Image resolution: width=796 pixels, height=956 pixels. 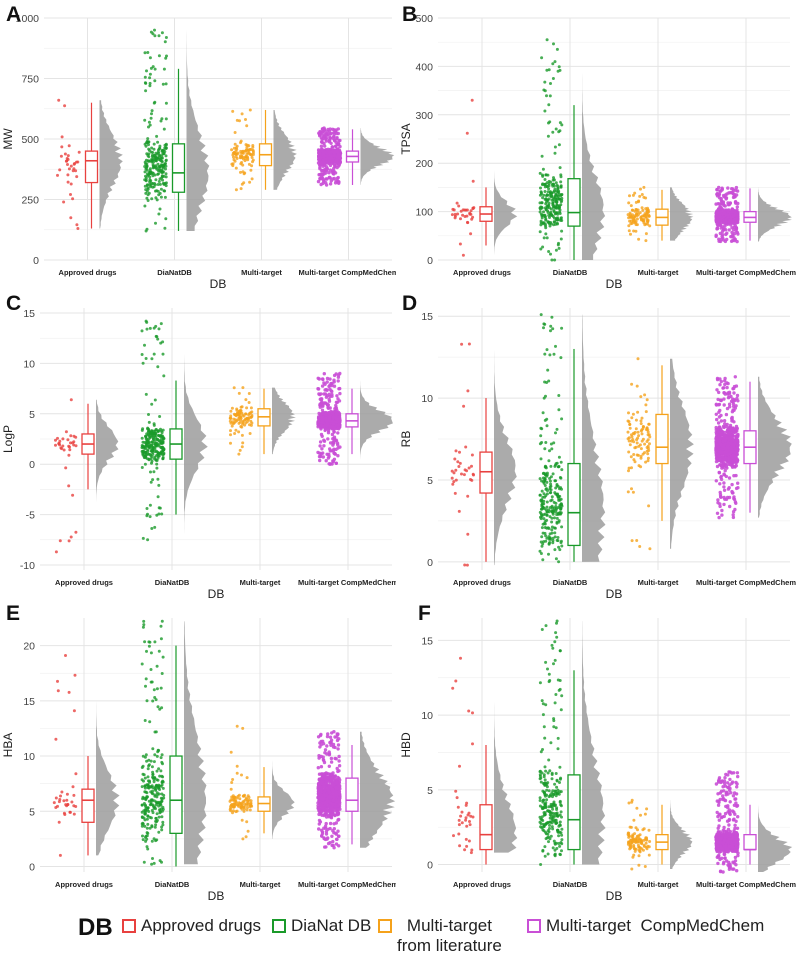 I want to click on y-axis-title: HBA, so click(x=8, y=745).